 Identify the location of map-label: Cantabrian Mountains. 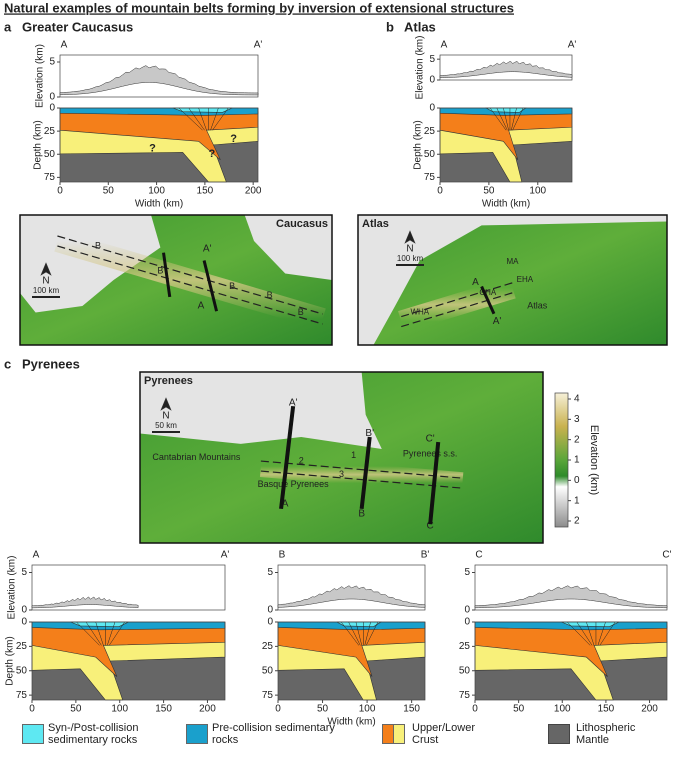
(196, 457).